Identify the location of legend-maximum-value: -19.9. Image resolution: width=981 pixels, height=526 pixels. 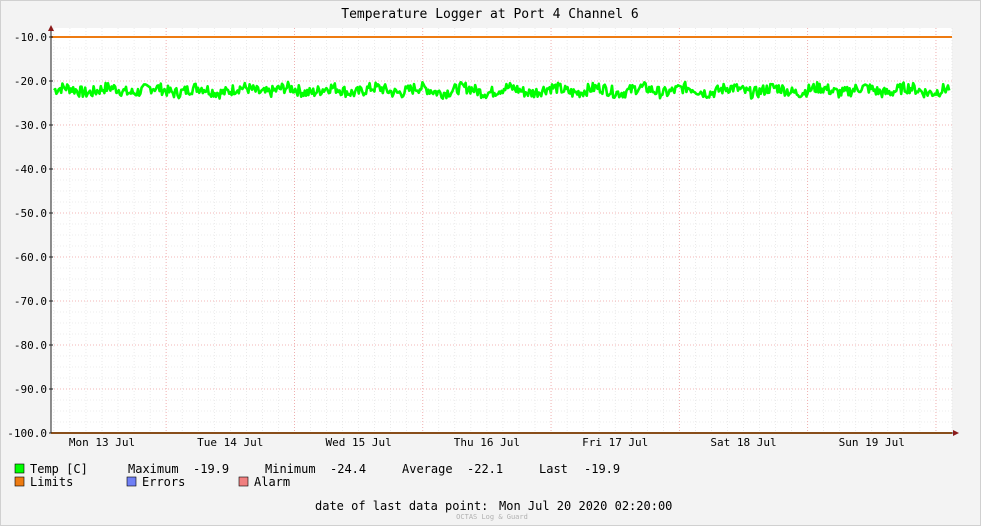
(211, 469).